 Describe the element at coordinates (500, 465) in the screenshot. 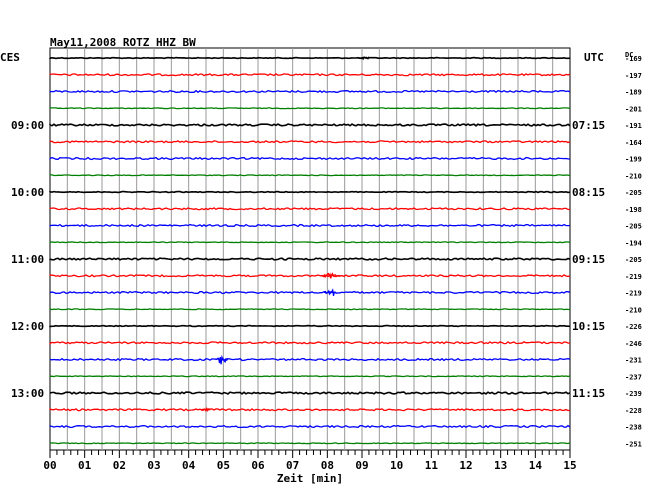

I see `x-tick-label: 13` at that location.